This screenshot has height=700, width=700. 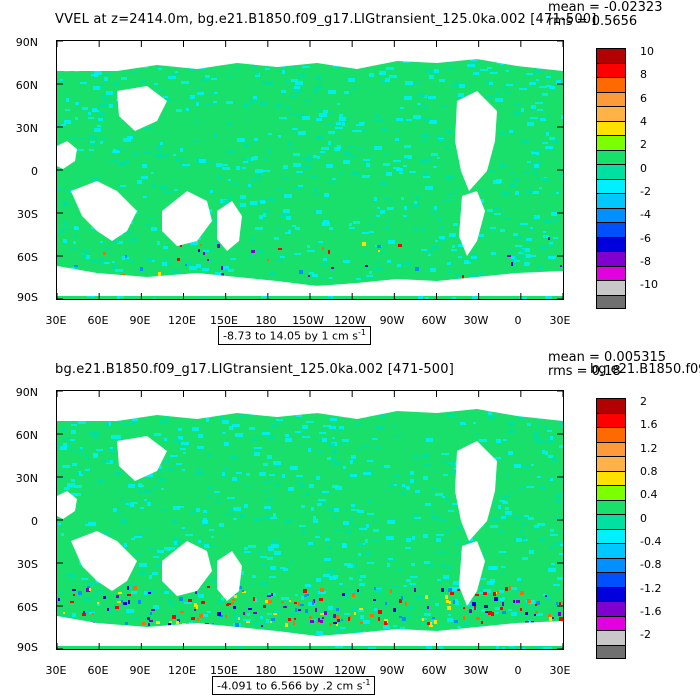 I want to click on colorbar-label: -10, so click(x=649, y=284).